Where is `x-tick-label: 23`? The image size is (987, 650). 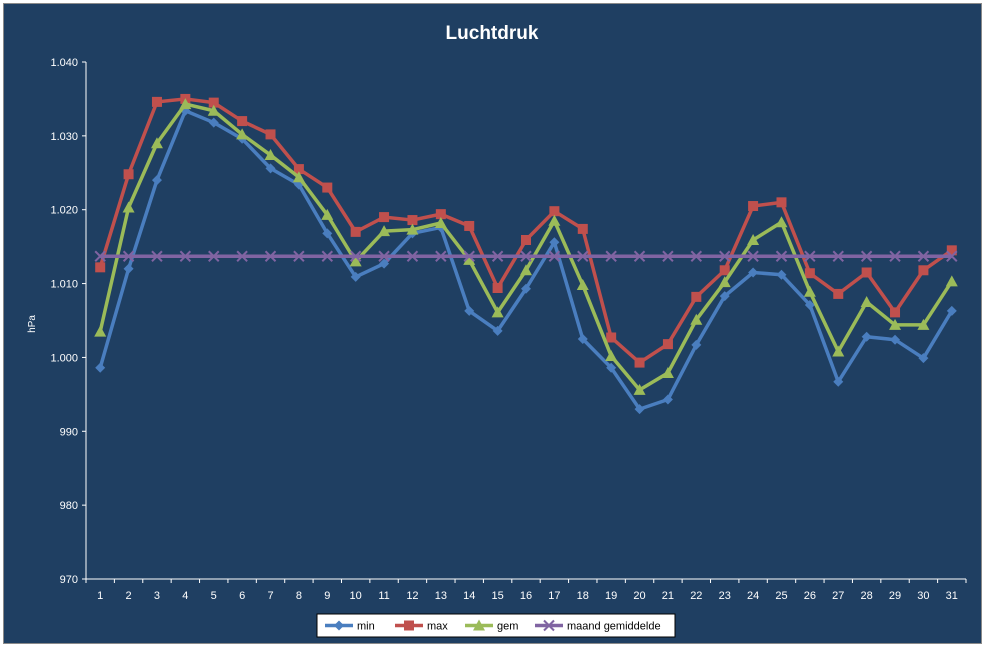
x-tick-label: 23 is located at coordinates (725, 596).